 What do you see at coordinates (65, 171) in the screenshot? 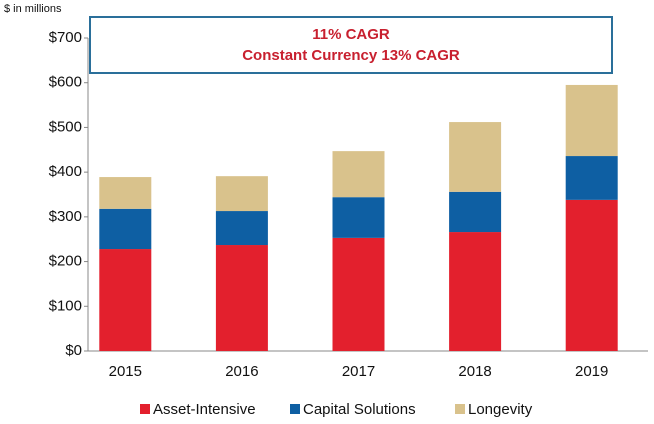
I see `y-tick-label: $400` at bounding box center [65, 171].